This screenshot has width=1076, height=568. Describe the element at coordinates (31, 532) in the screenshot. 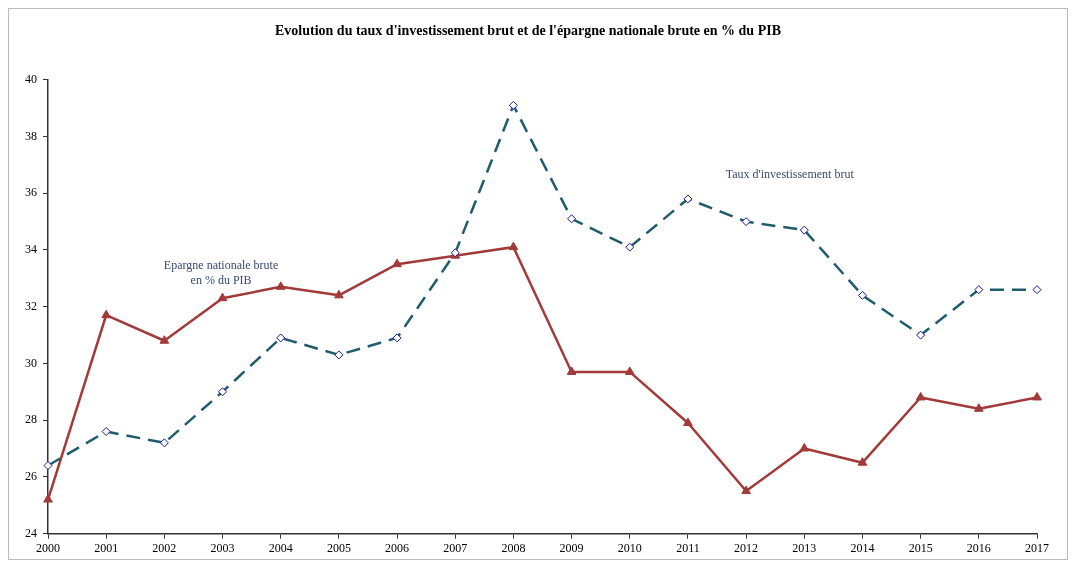

I see `y-tick-label: 24` at that location.